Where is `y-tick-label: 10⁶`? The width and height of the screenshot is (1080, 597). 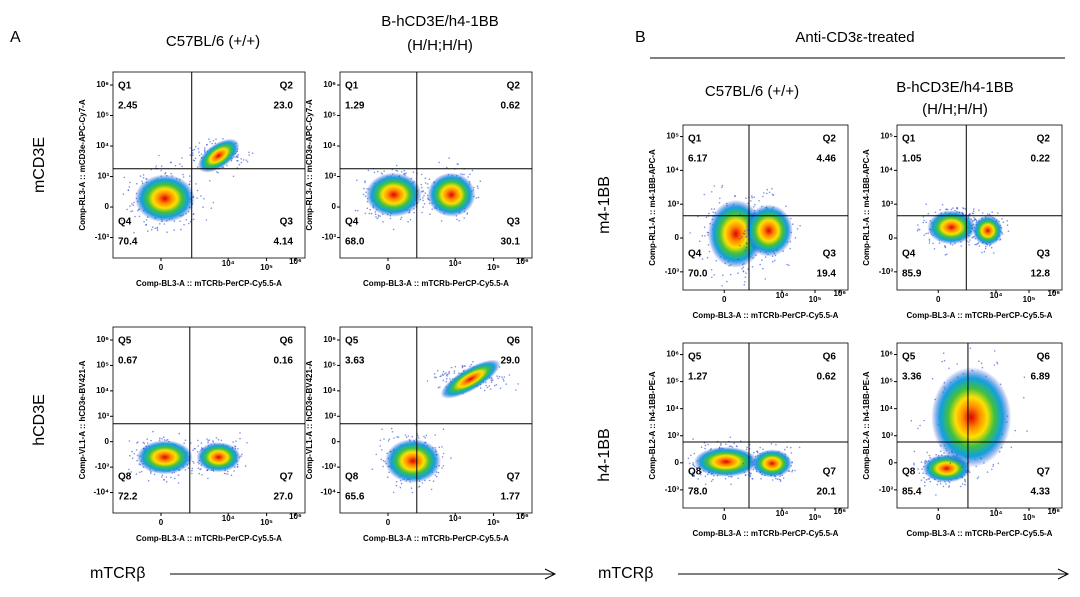
y-tick-label: 10⁶ is located at coordinates (672, 354).